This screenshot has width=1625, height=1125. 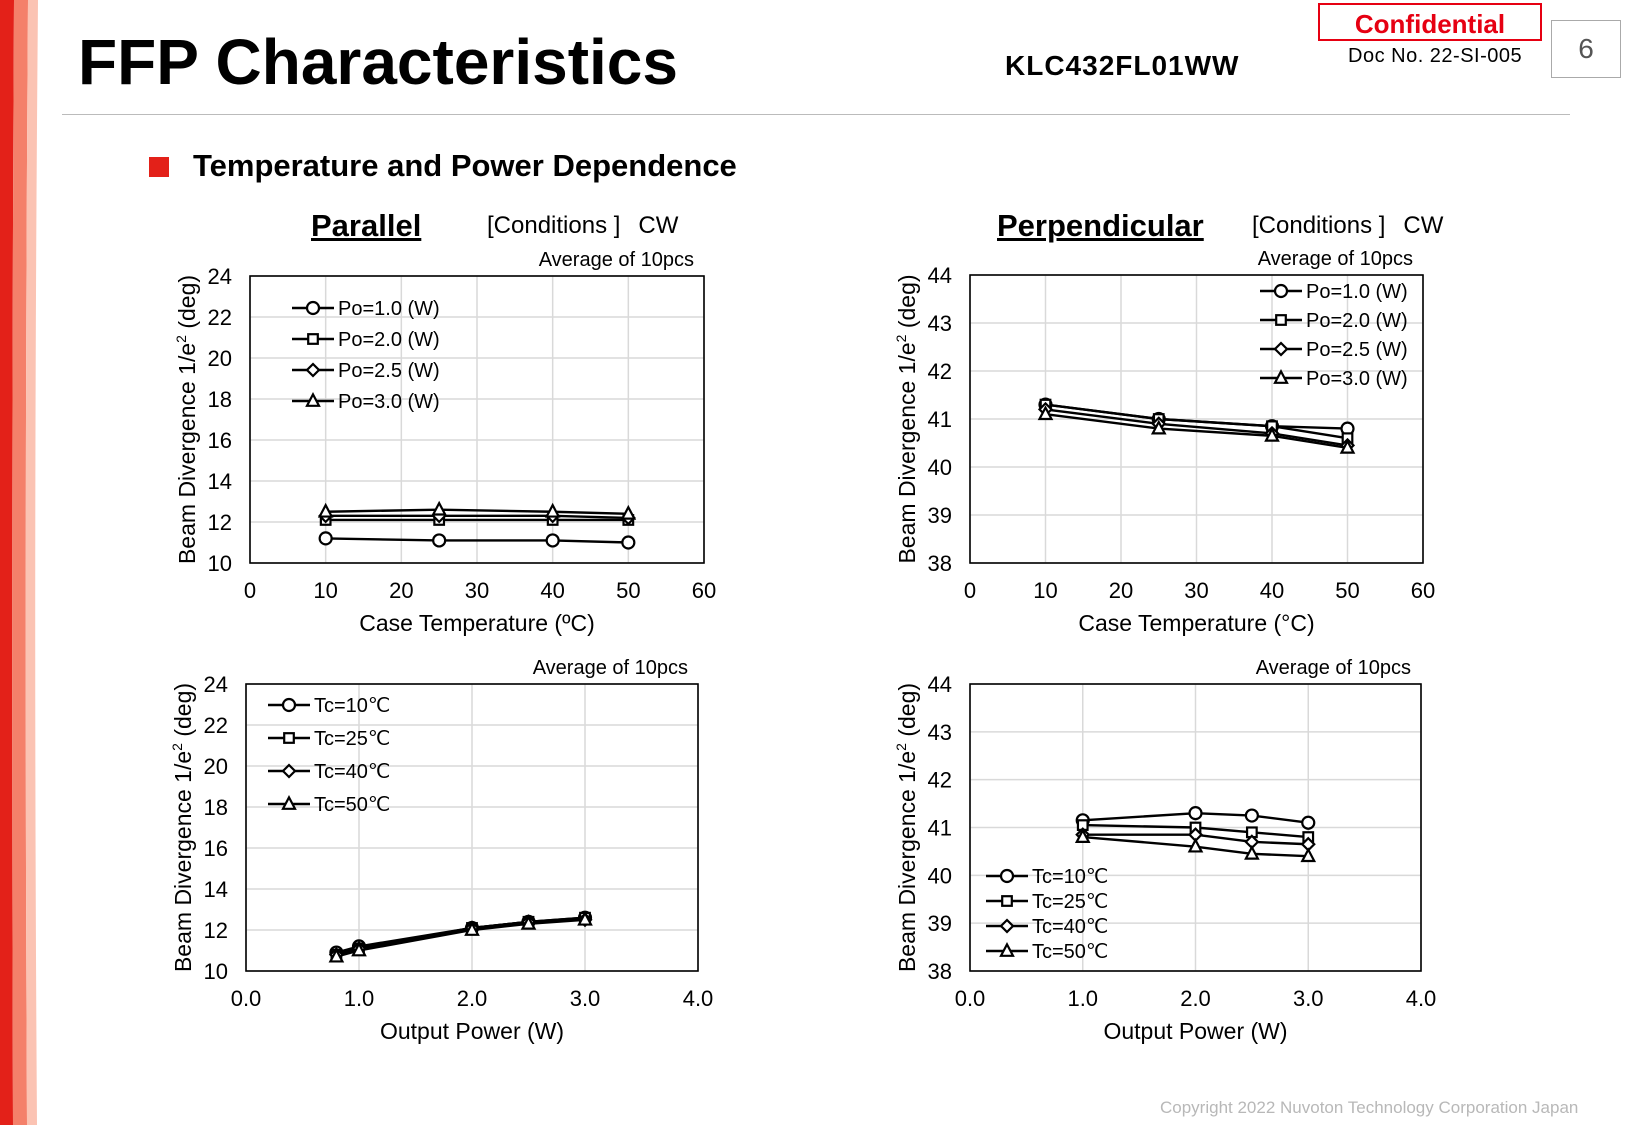 What do you see at coordinates (816, 114) in the screenshot?
I see `header-divider` at bounding box center [816, 114].